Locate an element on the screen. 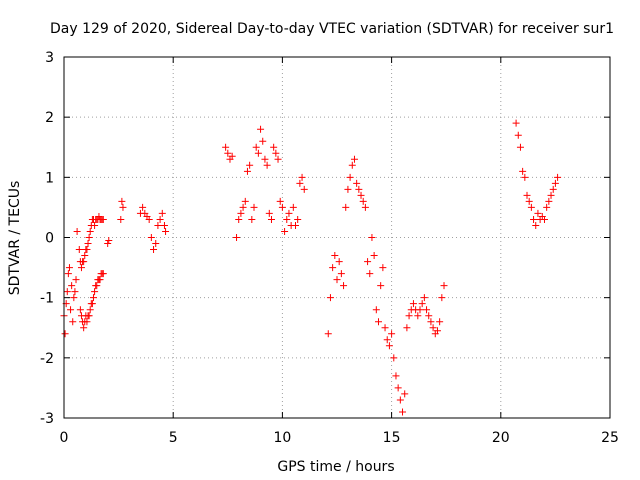  x-axis-label: GPS time / hours is located at coordinates (335, 467).